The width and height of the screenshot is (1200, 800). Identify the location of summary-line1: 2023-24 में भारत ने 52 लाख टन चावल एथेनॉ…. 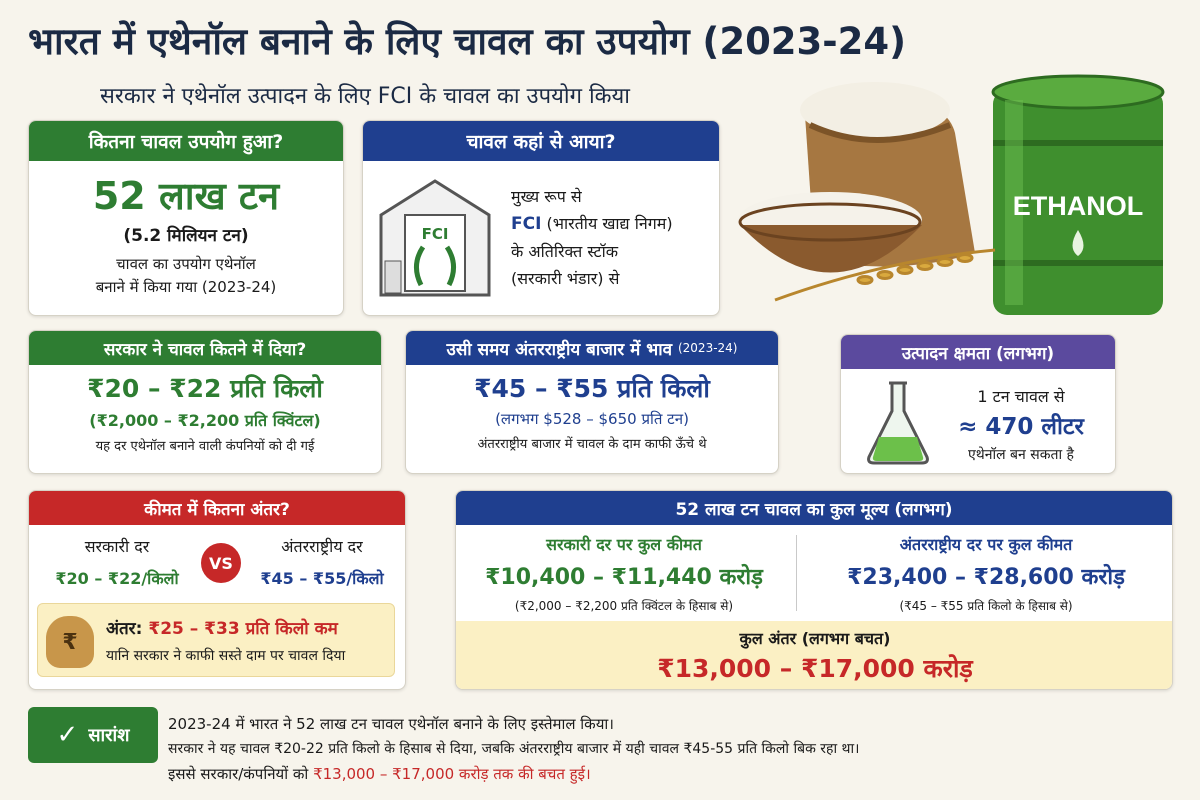
(391, 724).